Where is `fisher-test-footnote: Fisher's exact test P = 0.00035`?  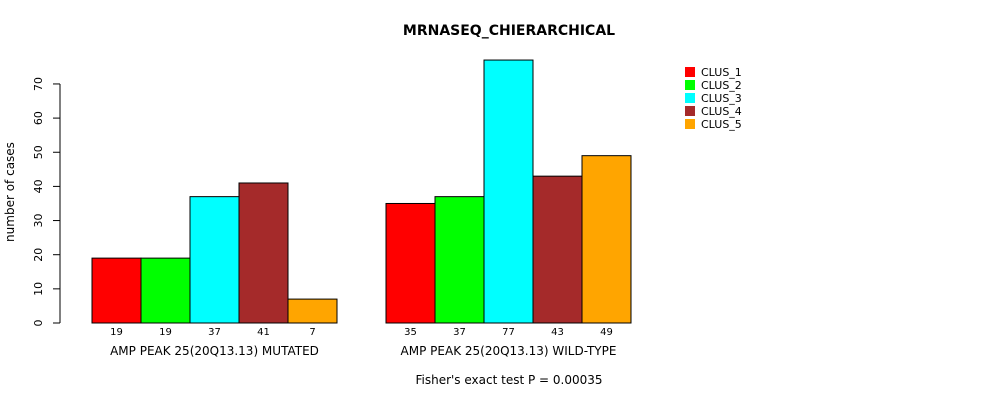
fisher-test-footnote: Fisher's exact test P = 0.00035 is located at coordinates (508, 380).